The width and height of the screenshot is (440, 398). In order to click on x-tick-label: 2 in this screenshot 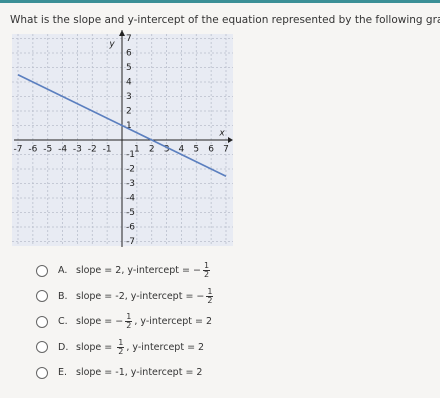, I will do `click(152, 150)`.